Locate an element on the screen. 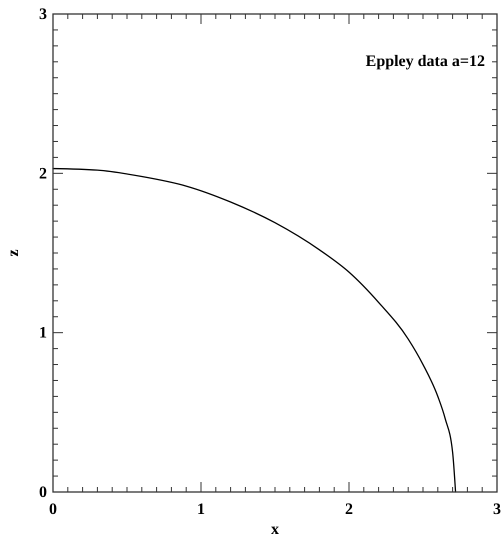  y-axis-title: z is located at coordinates (13, 253).